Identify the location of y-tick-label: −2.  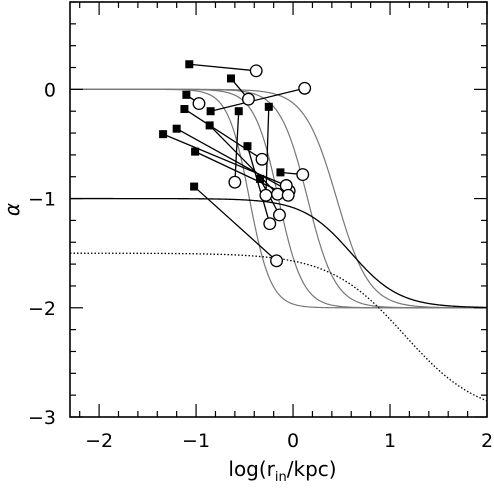
(42, 309).